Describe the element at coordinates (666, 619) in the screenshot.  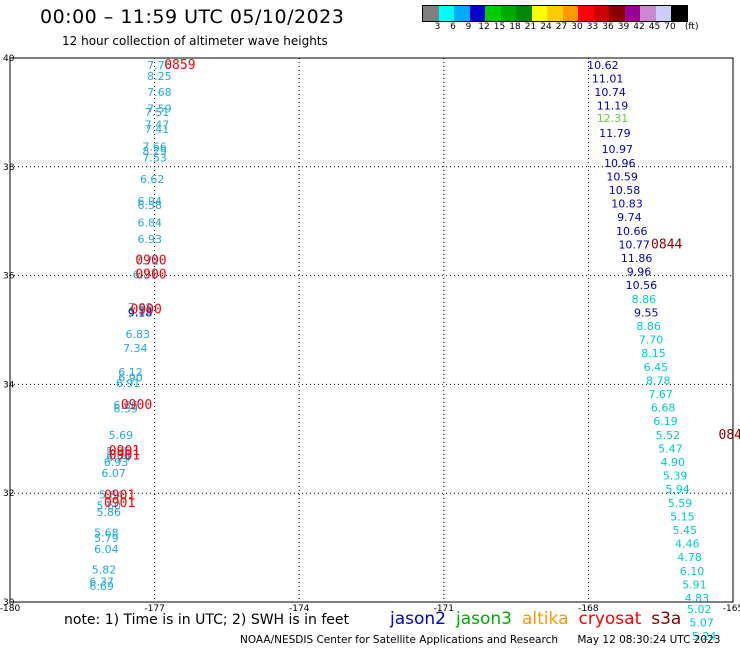
I see `legend-entry-s3a: s3a` at that location.